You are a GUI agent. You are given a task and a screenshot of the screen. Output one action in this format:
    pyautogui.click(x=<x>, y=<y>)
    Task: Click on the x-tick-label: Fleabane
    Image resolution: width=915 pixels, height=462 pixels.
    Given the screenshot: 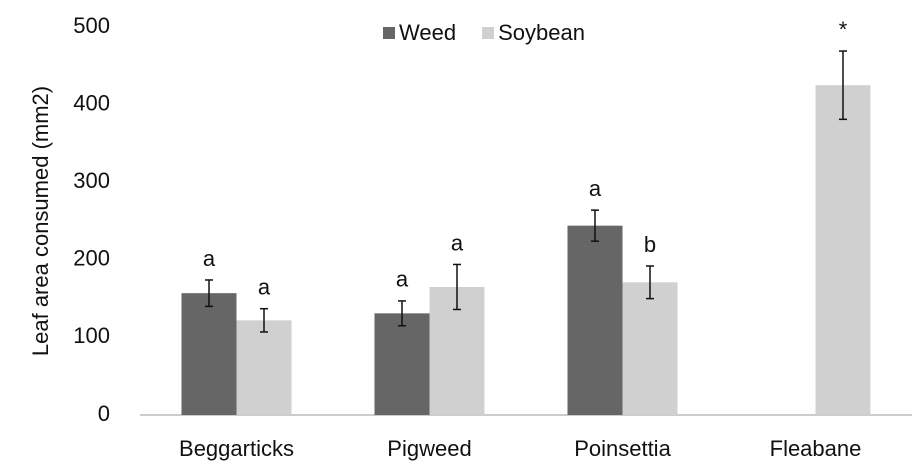 What is the action you would take?
    pyautogui.click(x=816, y=448)
    